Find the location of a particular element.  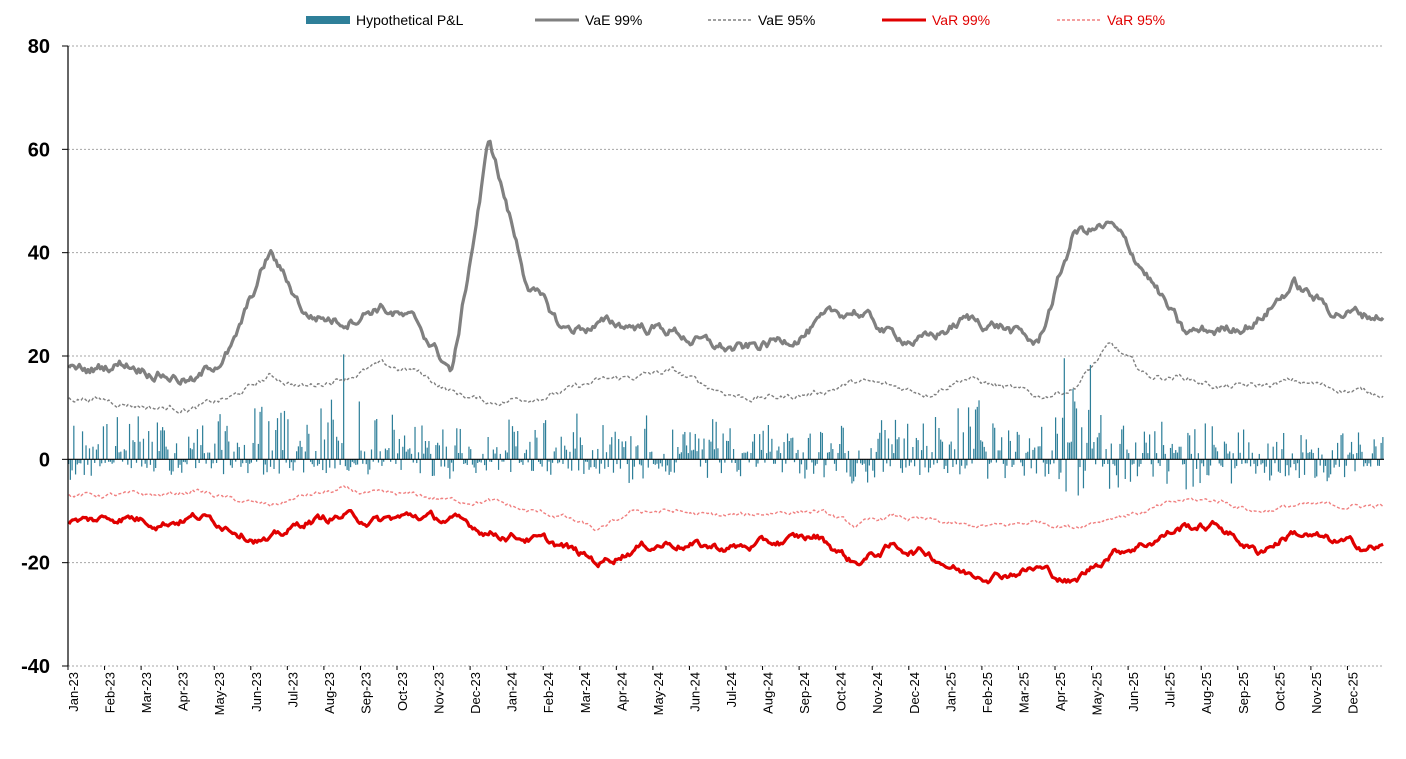

legend-item: Hypothetical P&L is located at coordinates (385, 20).